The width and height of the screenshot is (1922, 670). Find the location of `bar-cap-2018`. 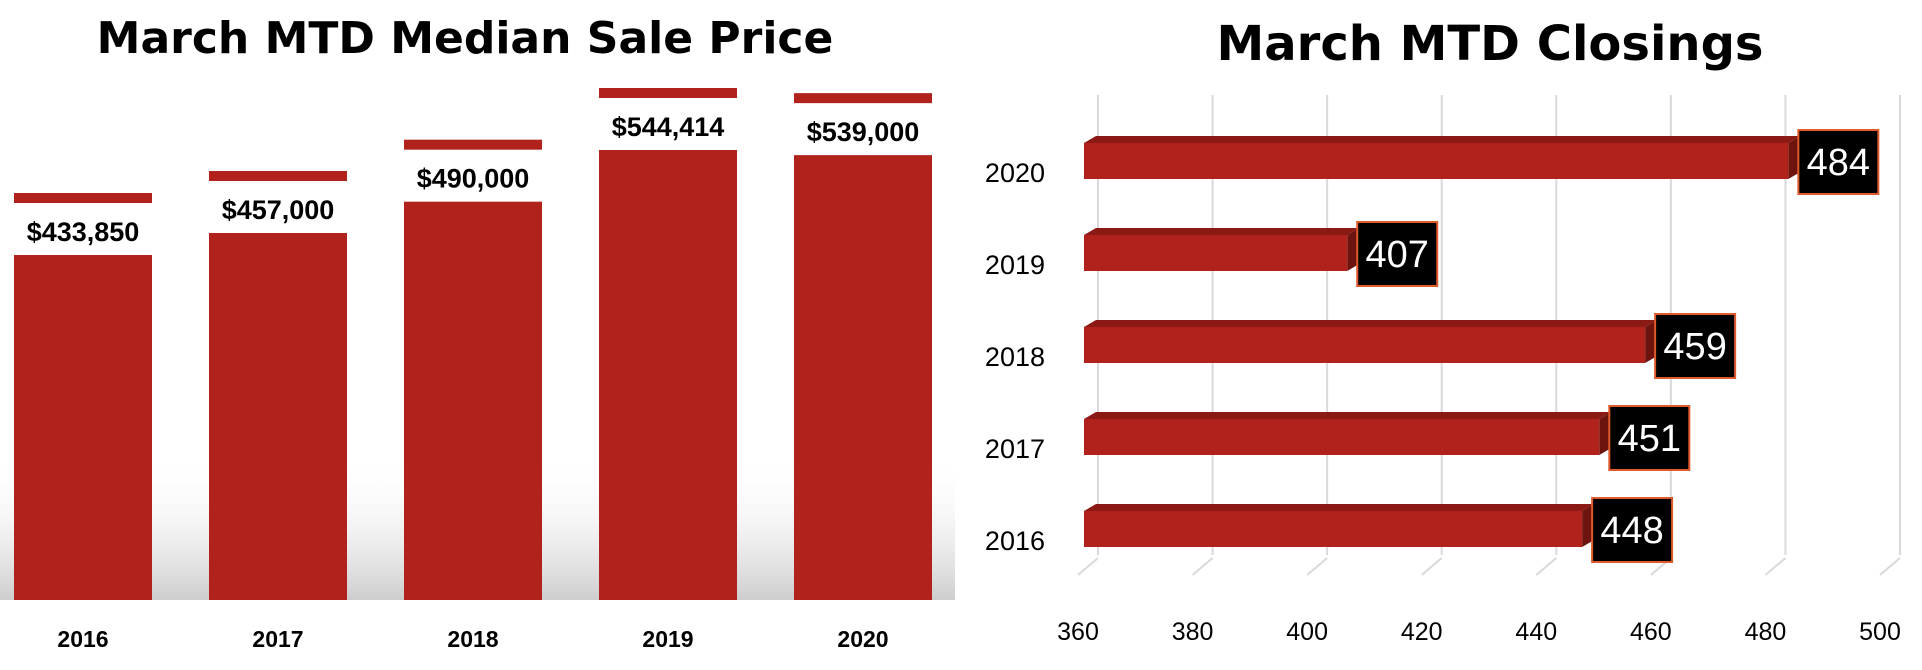

bar-cap-2018 is located at coordinates (473, 144).